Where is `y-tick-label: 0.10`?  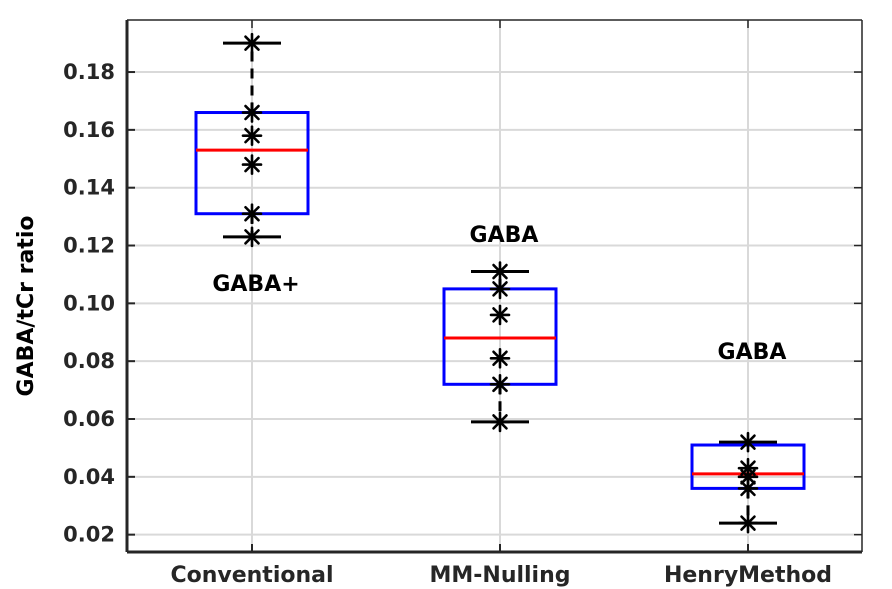
y-tick-label: 0.10 is located at coordinates (89, 303).